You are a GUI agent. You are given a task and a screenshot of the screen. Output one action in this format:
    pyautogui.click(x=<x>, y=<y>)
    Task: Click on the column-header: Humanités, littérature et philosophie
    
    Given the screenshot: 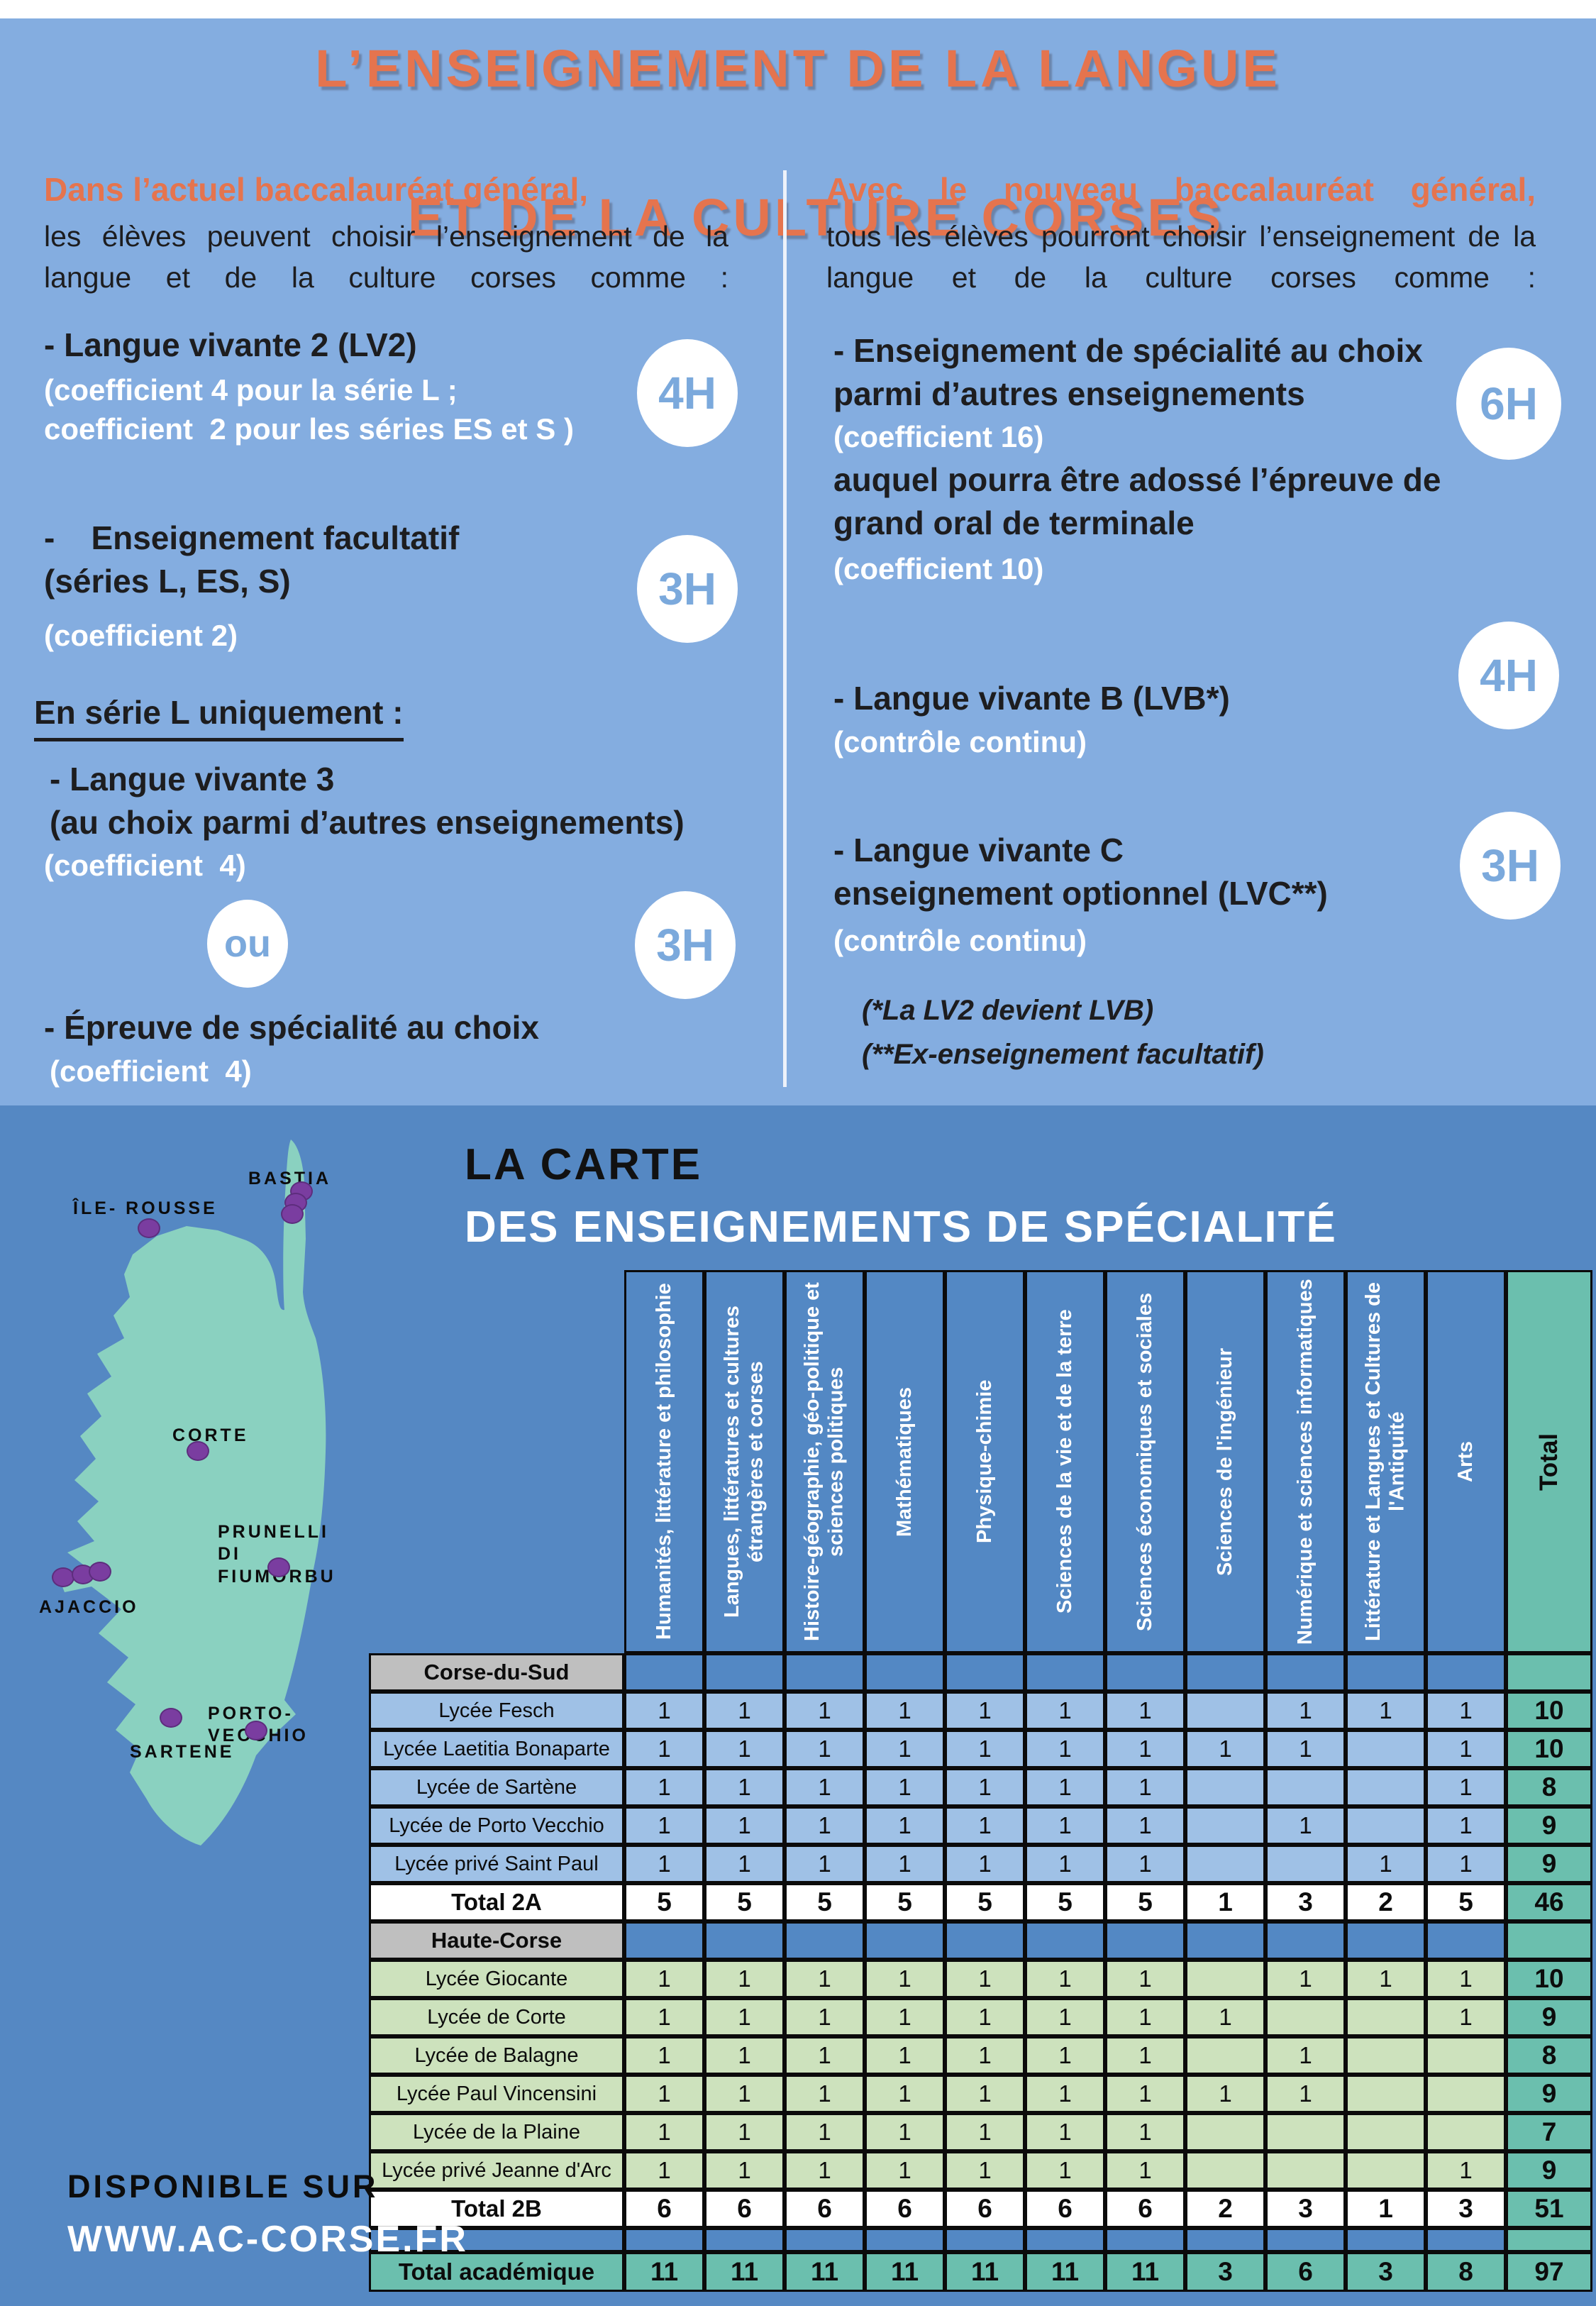 What is the action you would take?
    pyautogui.click(x=664, y=1462)
    